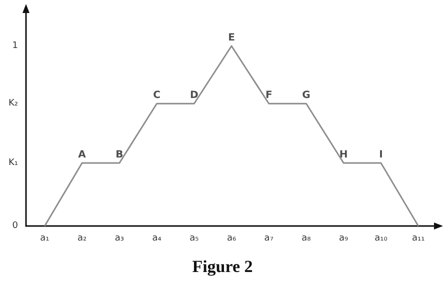 This screenshot has height=294, width=445. What do you see at coordinates (15, 226) in the screenshot?
I see `y-tick-label: 0` at bounding box center [15, 226].